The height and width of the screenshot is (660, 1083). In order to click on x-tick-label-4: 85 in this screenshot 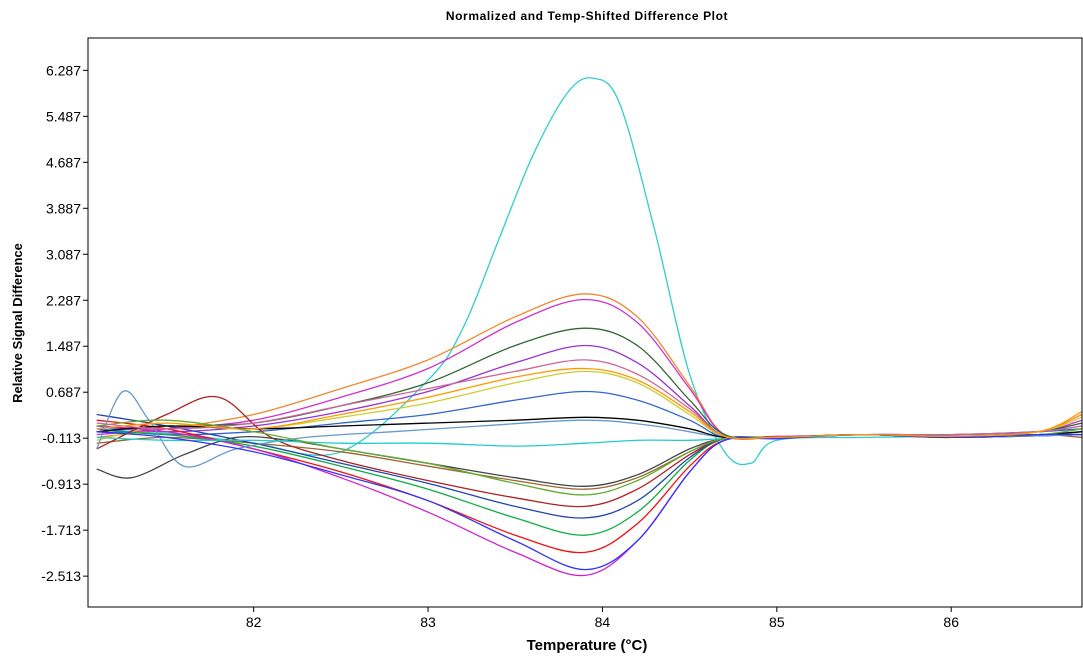, I will do `click(777, 622)`.